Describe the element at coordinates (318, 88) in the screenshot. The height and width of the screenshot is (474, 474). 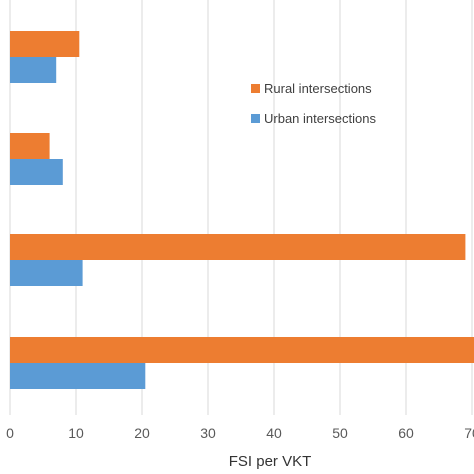
I see `legend-label-rural: Rural intersections` at that location.